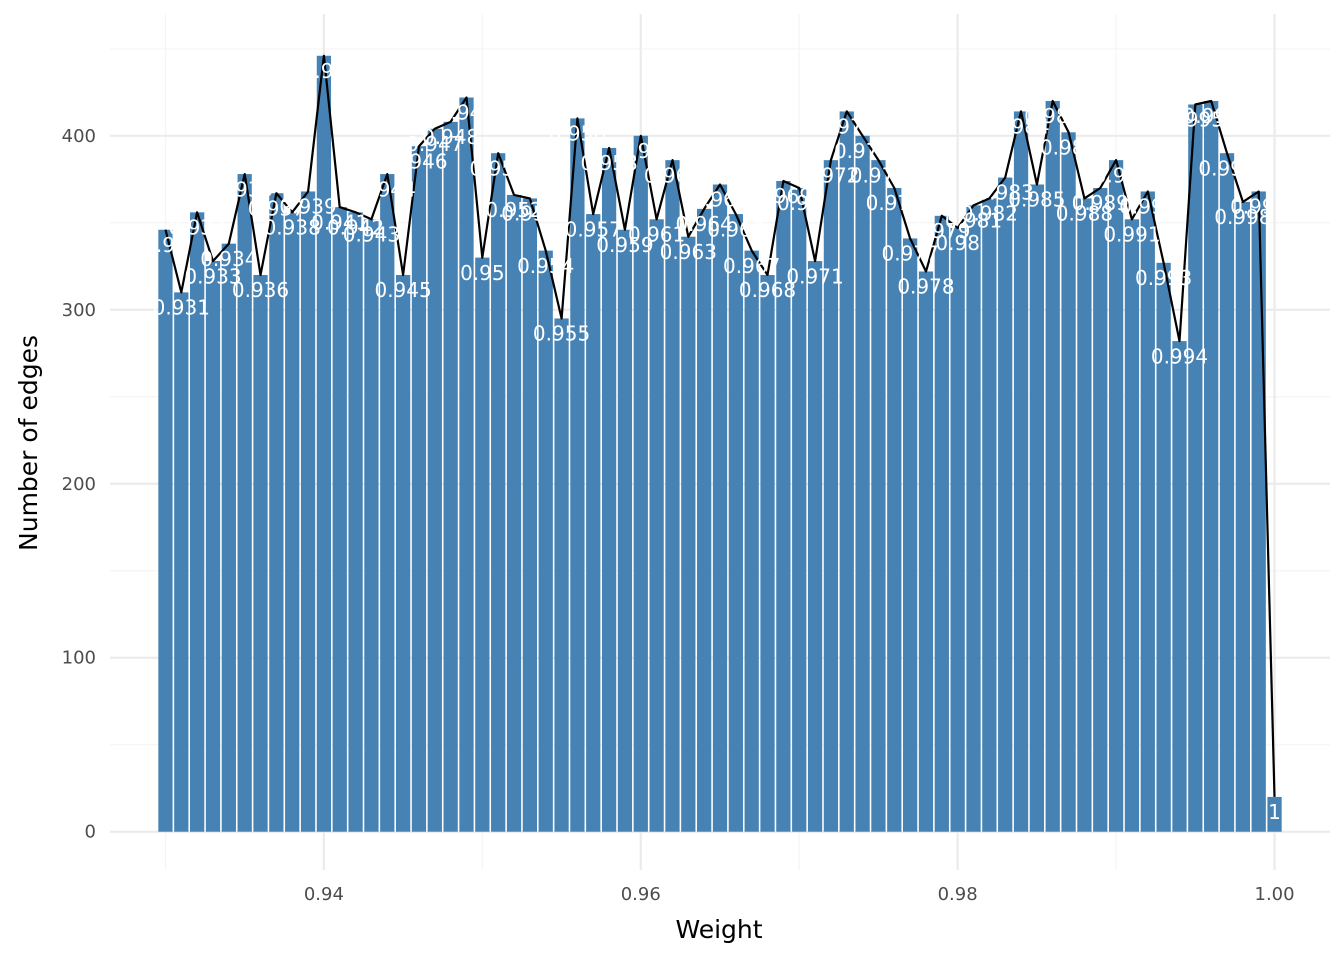 The width and height of the screenshot is (1344, 960). I want to click on data-label: 0.996, so click(1211, 116).